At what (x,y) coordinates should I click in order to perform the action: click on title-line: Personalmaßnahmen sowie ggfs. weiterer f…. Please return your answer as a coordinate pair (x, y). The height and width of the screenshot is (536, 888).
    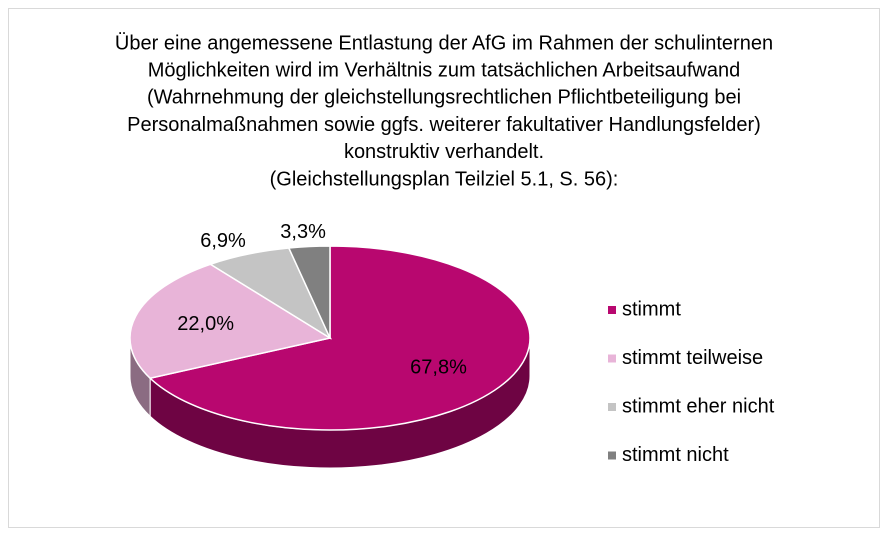
    Looking at the image, I should click on (444, 125).